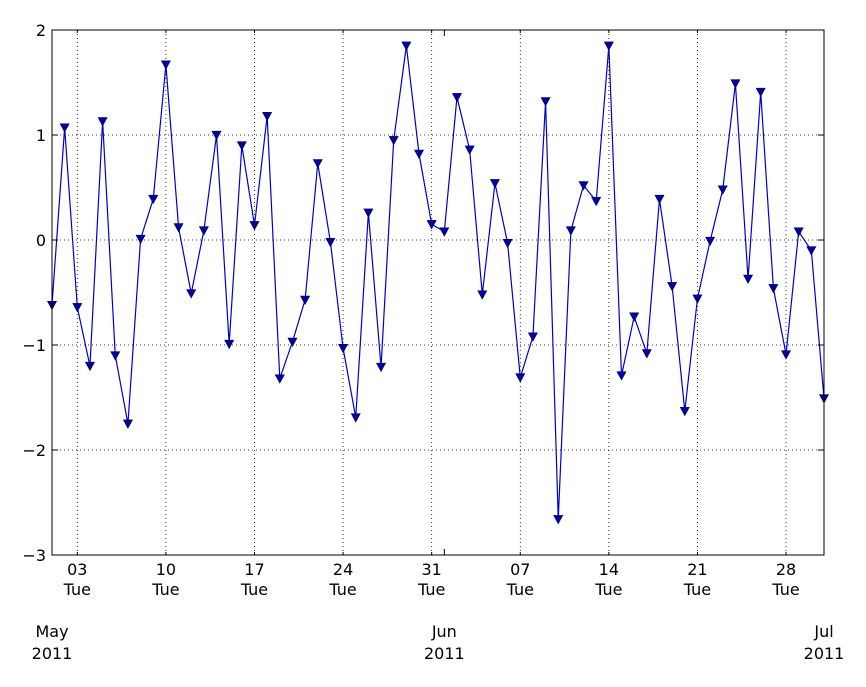 The image size is (866, 687). Describe the element at coordinates (166, 569) in the screenshot. I see `x-tick-day-label: 10` at that location.